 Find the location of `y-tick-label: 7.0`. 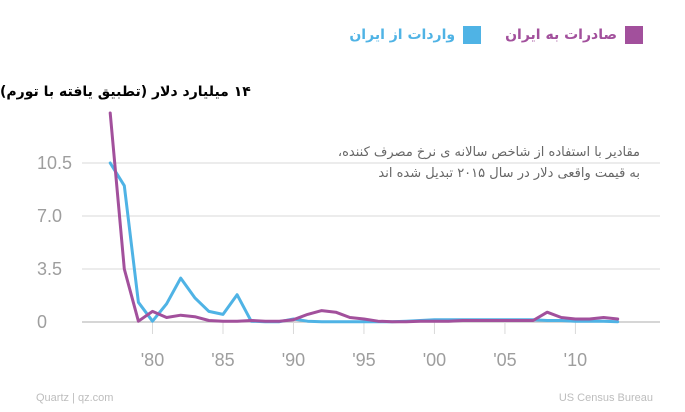

y-tick-label: 7.0 is located at coordinates (49, 216).